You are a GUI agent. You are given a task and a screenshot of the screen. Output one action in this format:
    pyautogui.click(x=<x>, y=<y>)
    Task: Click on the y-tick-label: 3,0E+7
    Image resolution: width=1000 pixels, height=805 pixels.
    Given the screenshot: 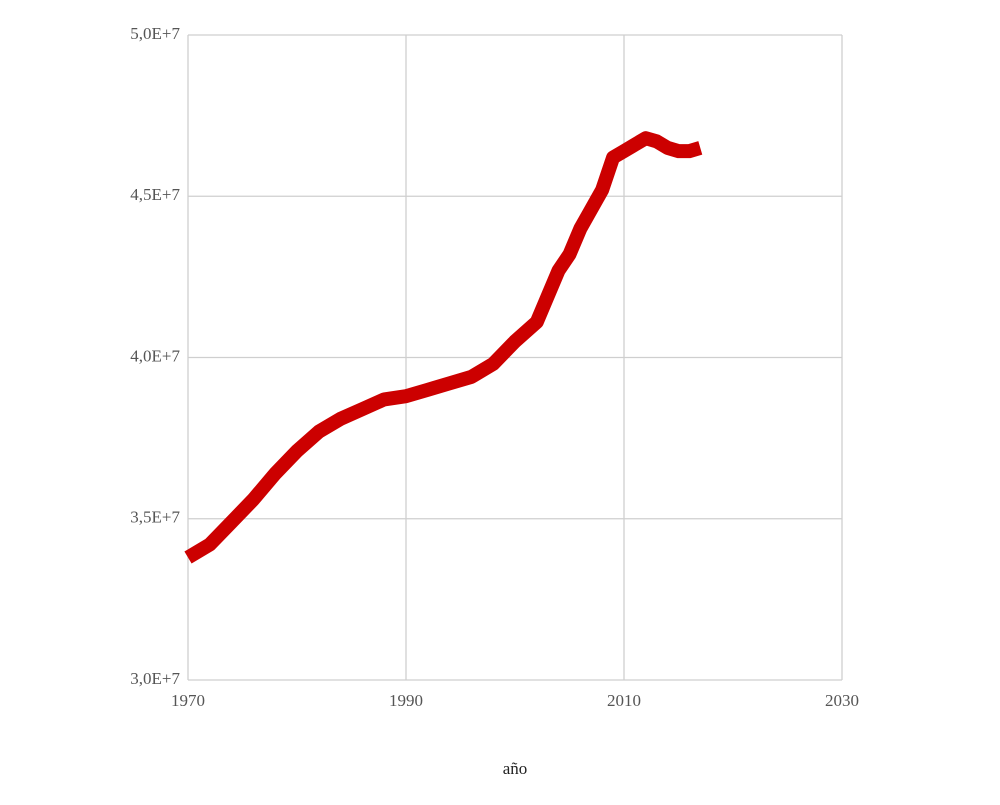 What is the action you would take?
    pyautogui.click(x=155, y=678)
    